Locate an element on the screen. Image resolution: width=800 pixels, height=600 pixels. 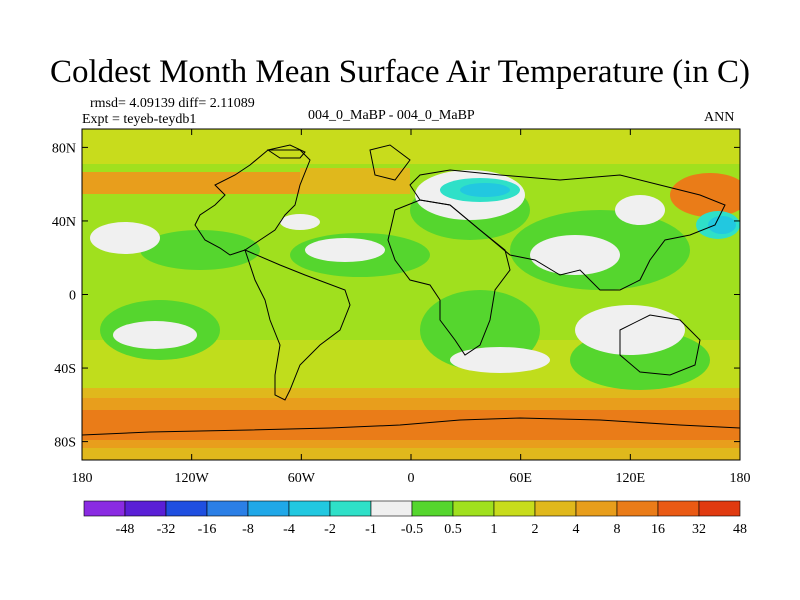
colorbar-label: 4 is located at coordinates (576, 529).